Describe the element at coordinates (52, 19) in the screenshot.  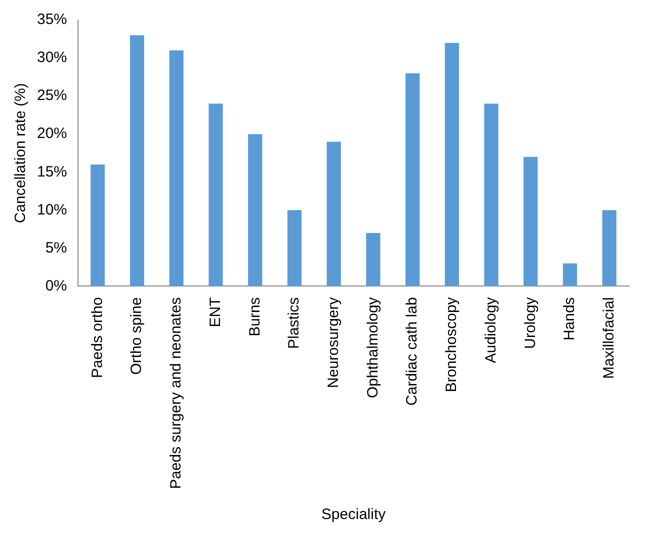
I see `y-tick-label: 35%` at that location.